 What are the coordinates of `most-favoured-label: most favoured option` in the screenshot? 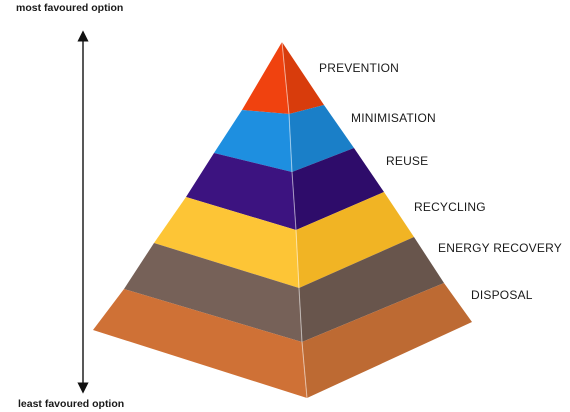 It's located at (70, 8).